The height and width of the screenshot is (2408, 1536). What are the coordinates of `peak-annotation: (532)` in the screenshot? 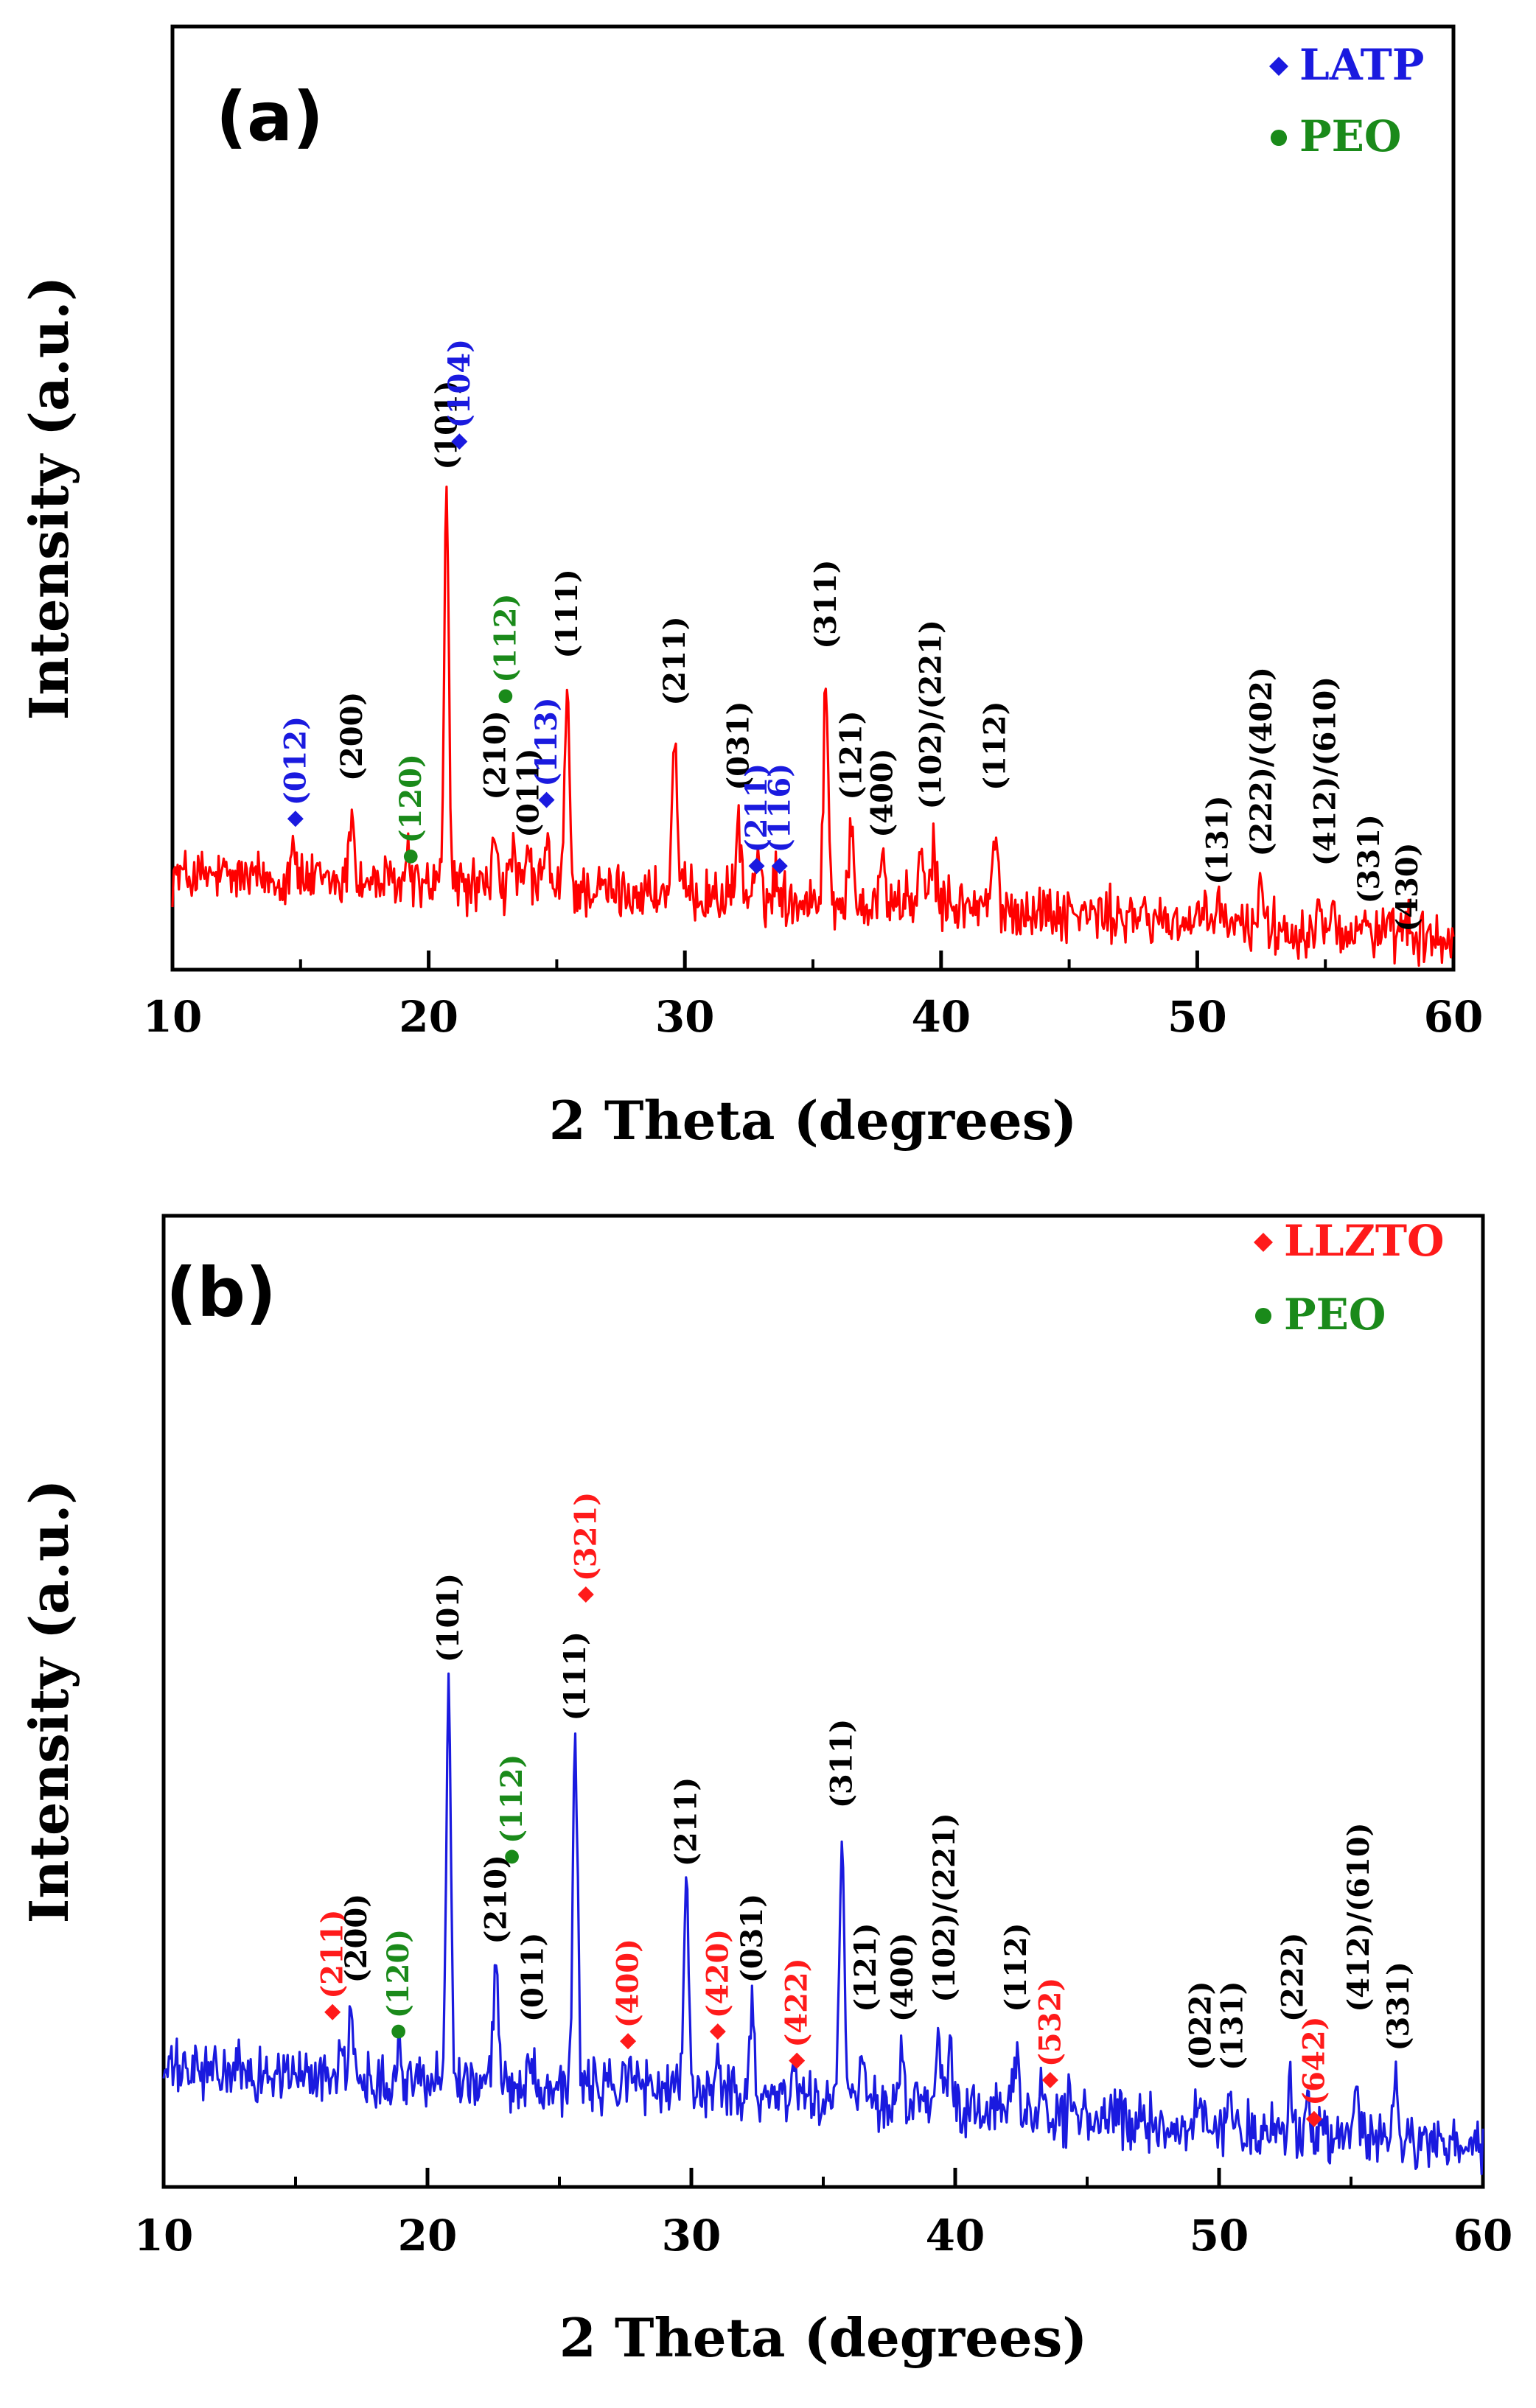 It's located at (1050, 2033).